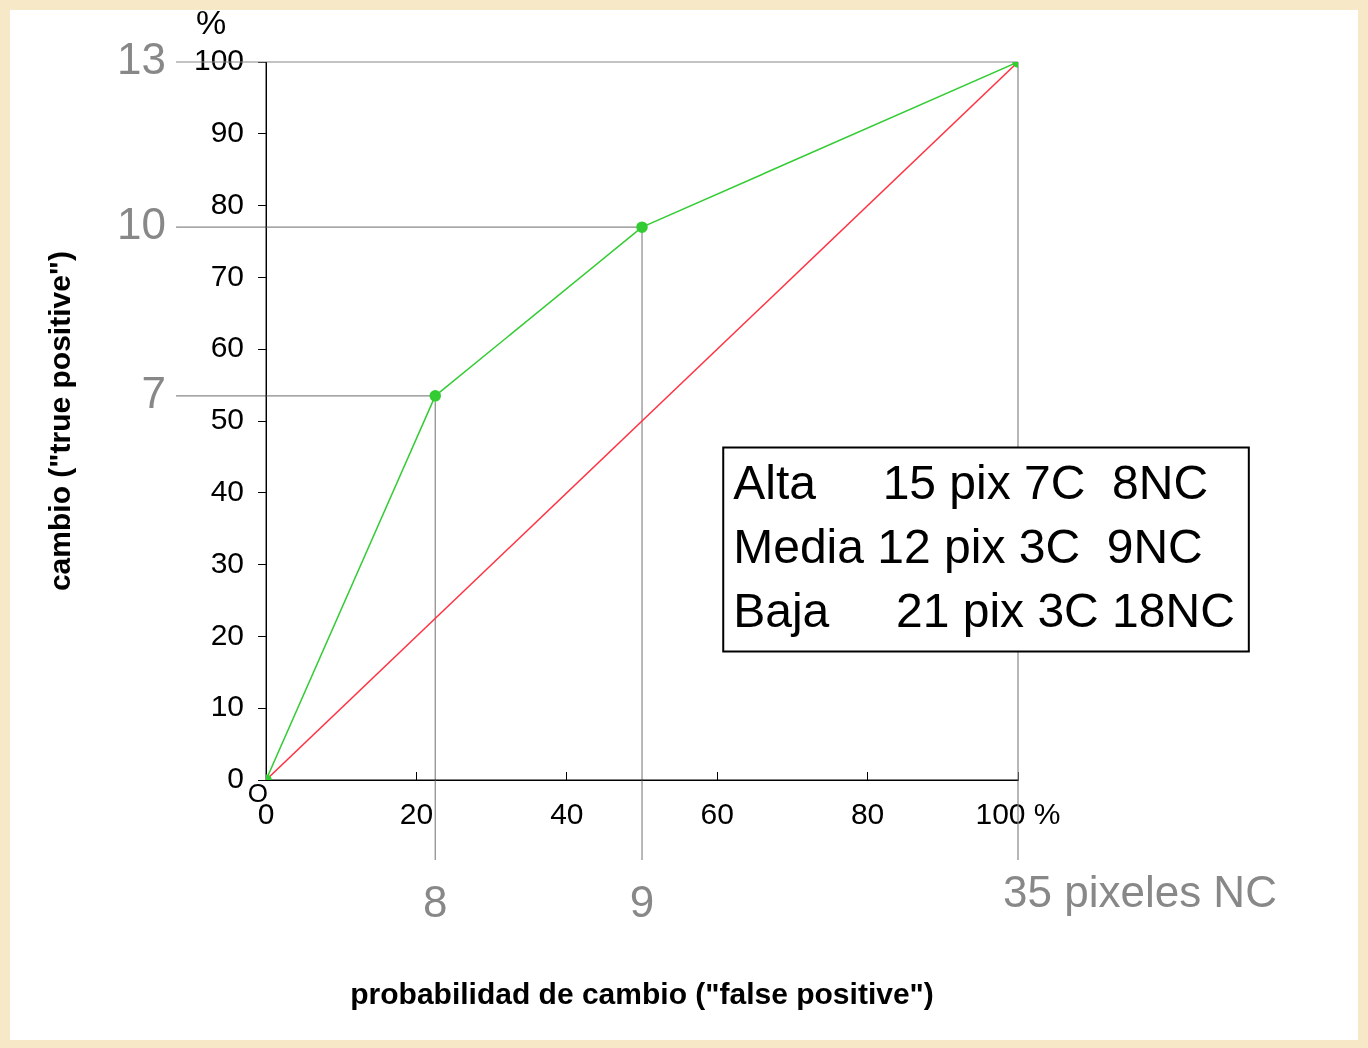  I want to click on text: 10, so click(142, 224).